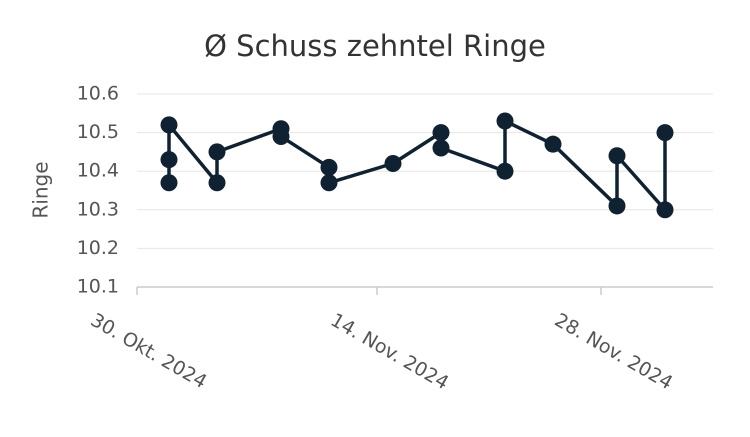 This screenshot has height=437, width=750. What do you see at coordinates (614, 351) in the screenshot?
I see `x-tick-label: 28. Nov. 2024` at bounding box center [614, 351].